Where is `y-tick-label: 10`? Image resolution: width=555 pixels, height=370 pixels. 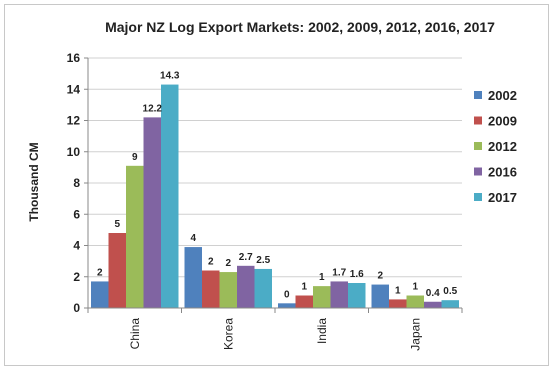 y-tick-label: 10 is located at coordinates (74, 152).